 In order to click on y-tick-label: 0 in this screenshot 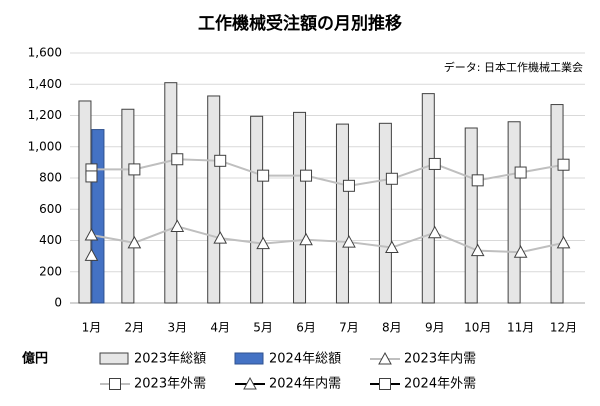, I will do `click(58, 303)`.